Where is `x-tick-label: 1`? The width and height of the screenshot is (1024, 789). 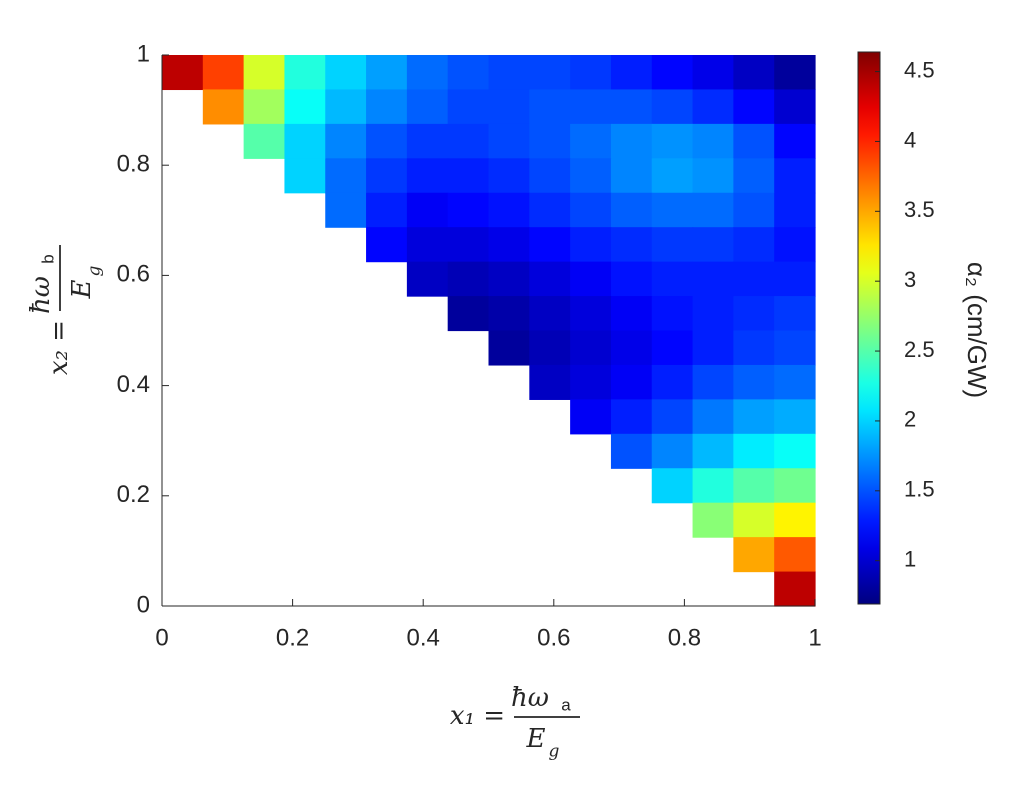 x-tick-label: 1 is located at coordinates (814, 637).